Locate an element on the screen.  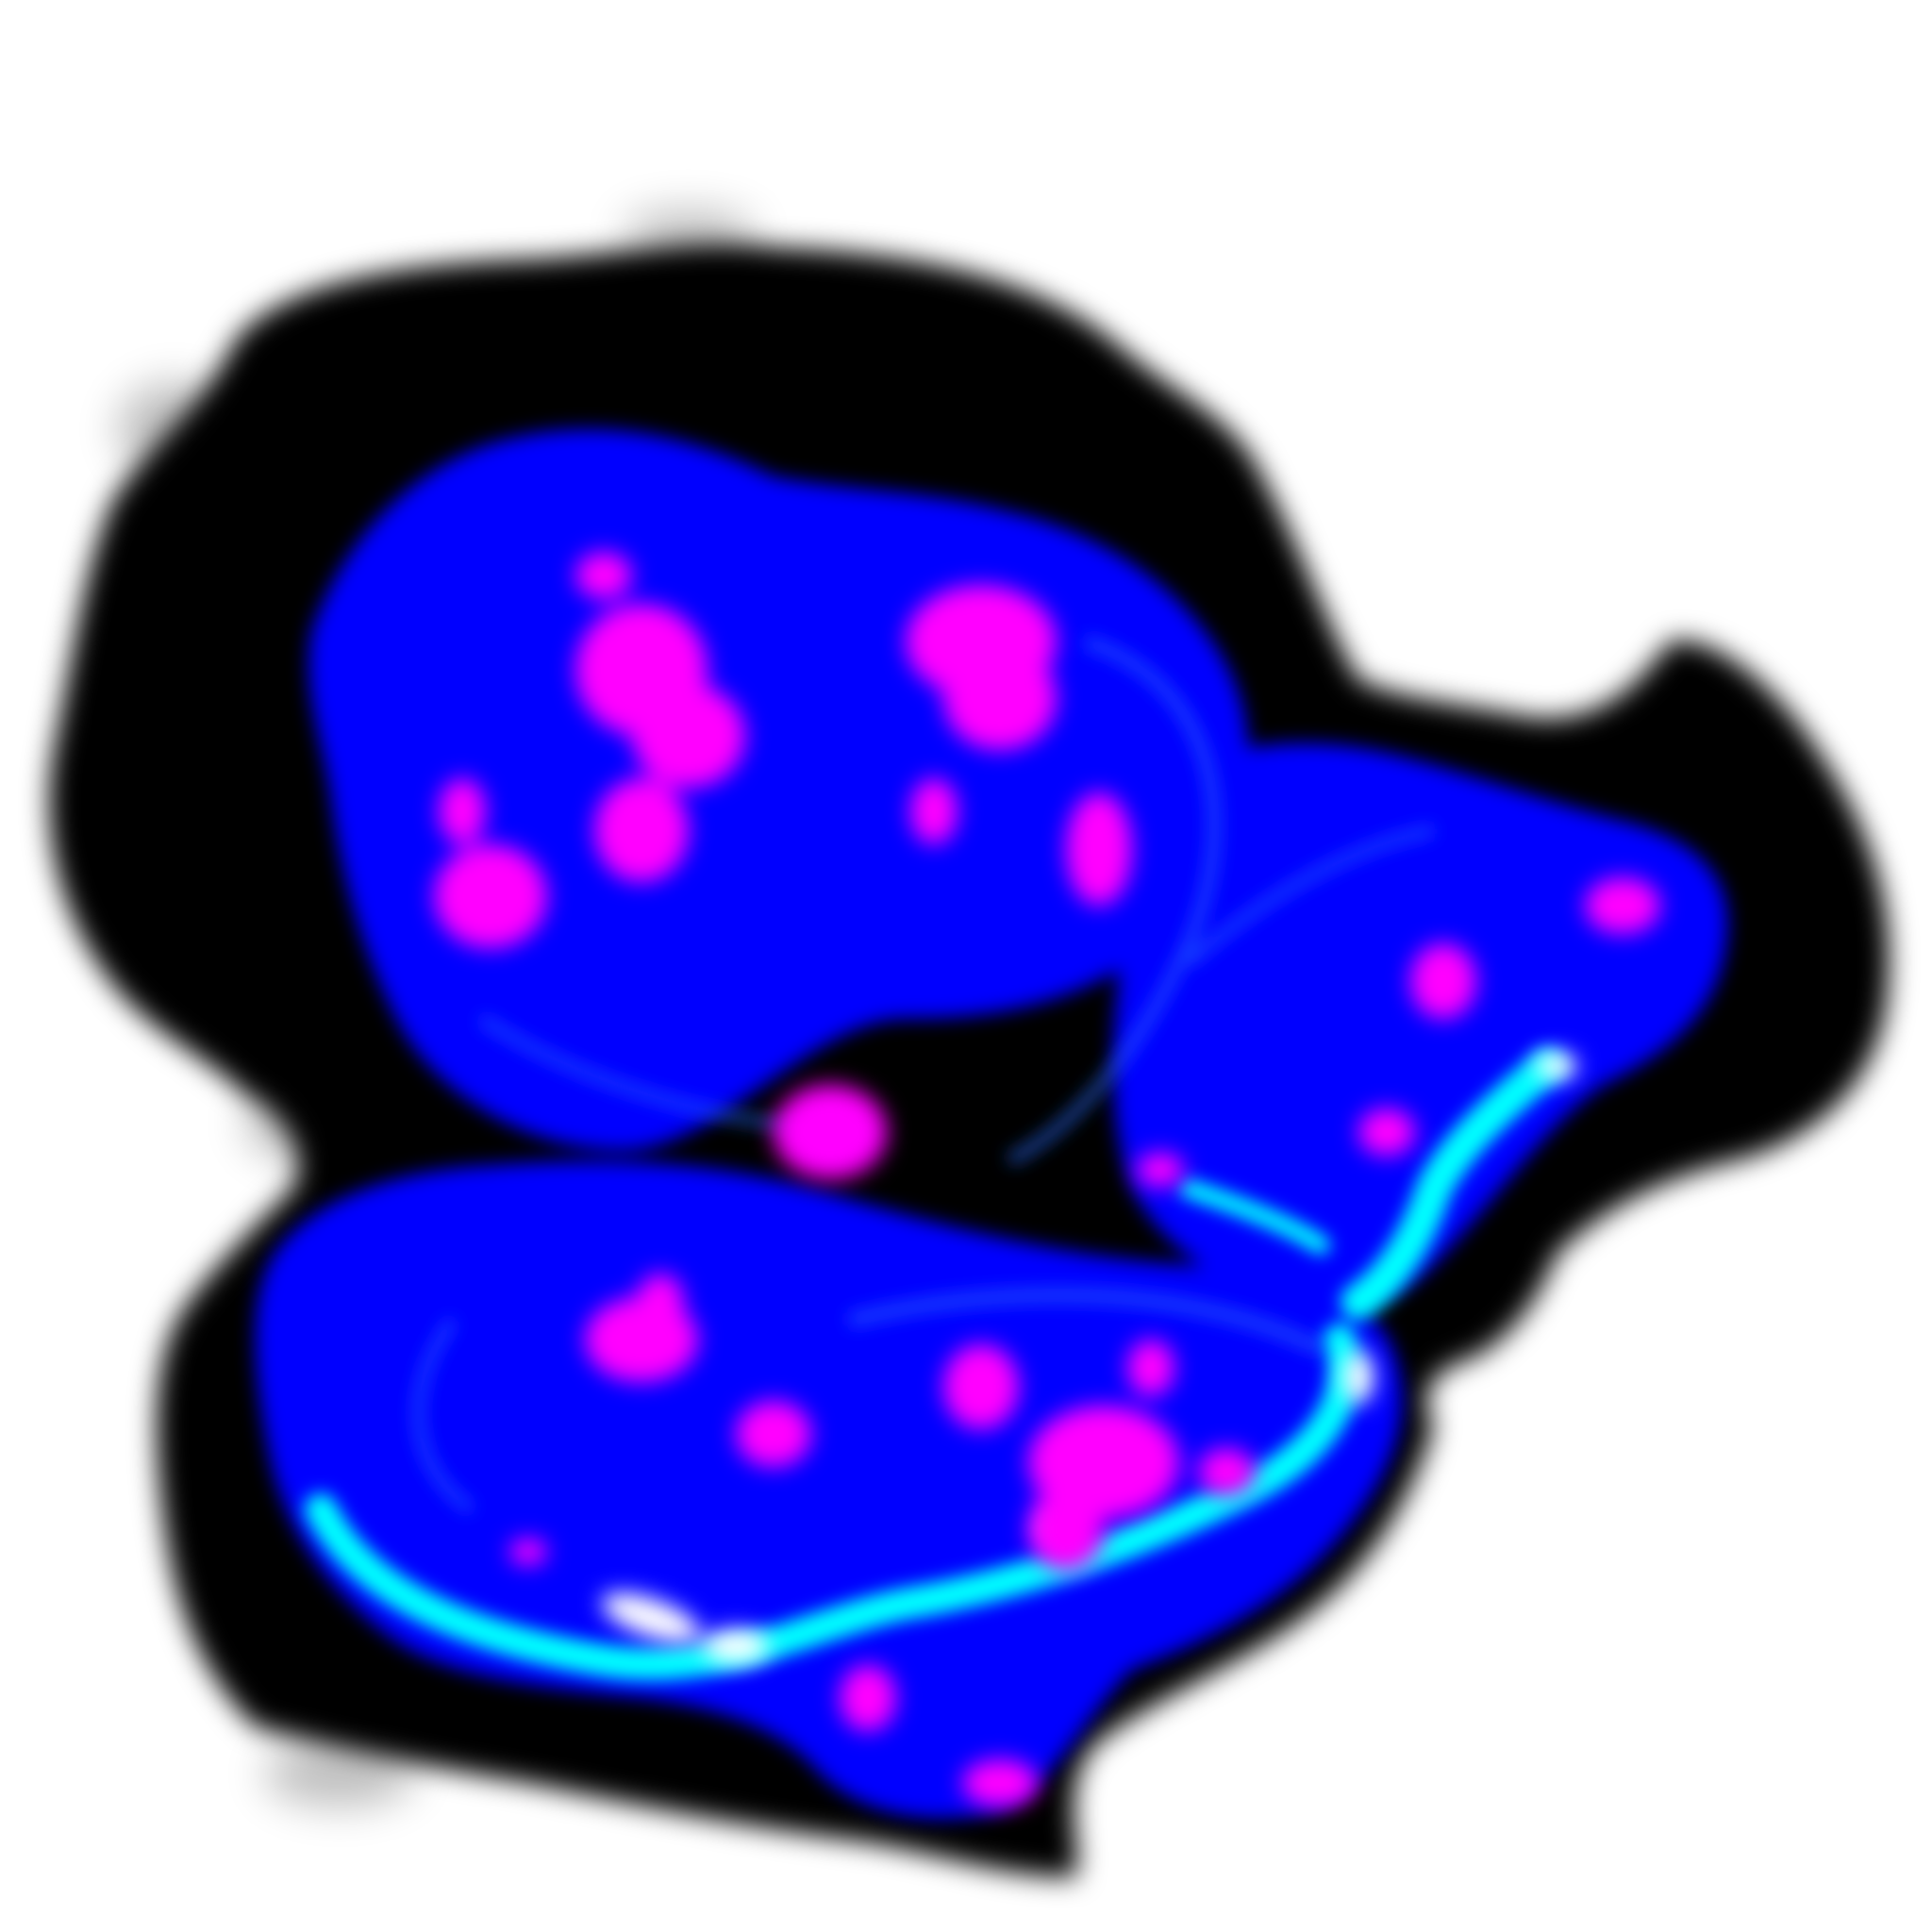
lower-membrane-arc is located at coordinates (833, 1502).